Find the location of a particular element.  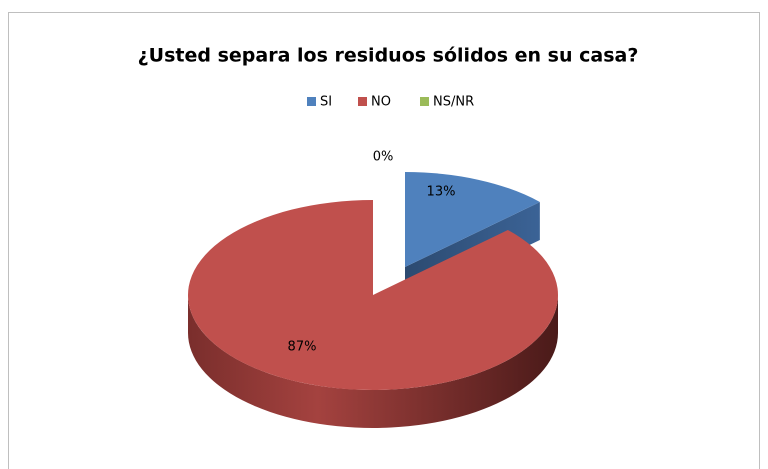

legend-label: NO is located at coordinates (381, 102).